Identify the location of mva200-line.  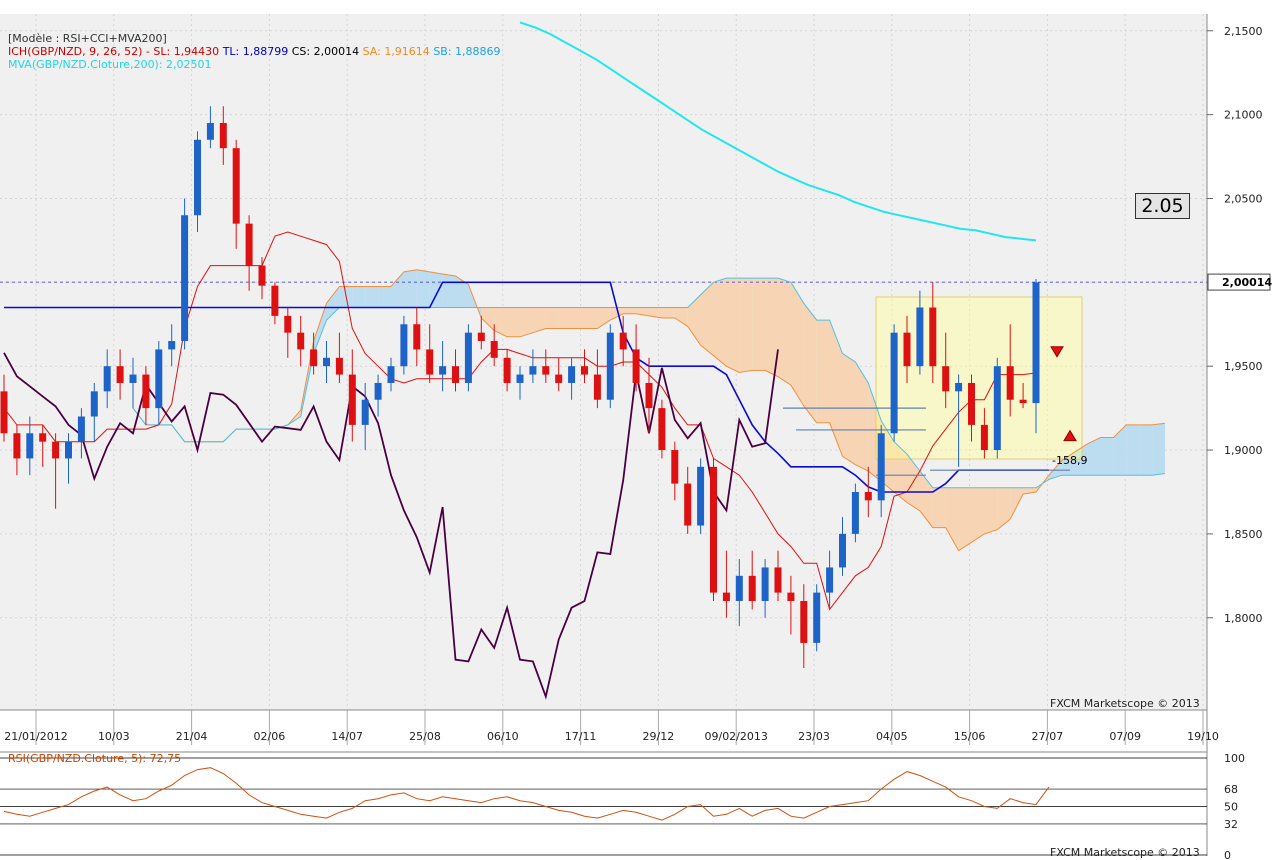
(778, 131).